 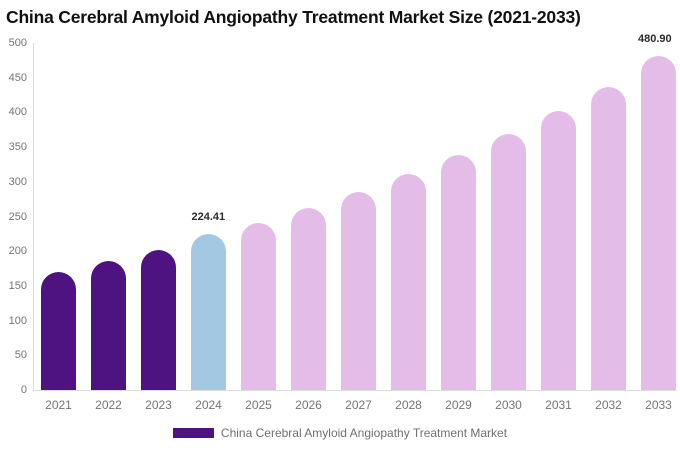 What do you see at coordinates (408, 281) in the screenshot?
I see `bar-2028` at bounding box center [408, 281].